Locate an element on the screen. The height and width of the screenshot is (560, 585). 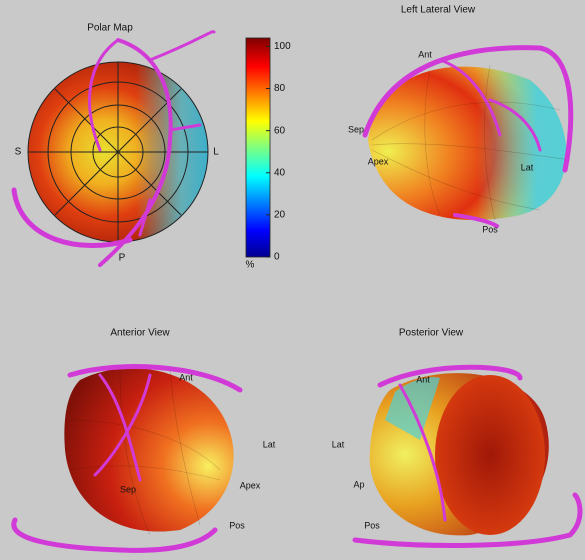
colorbar-tick-label: 80 is located at coordinates (280, 88).